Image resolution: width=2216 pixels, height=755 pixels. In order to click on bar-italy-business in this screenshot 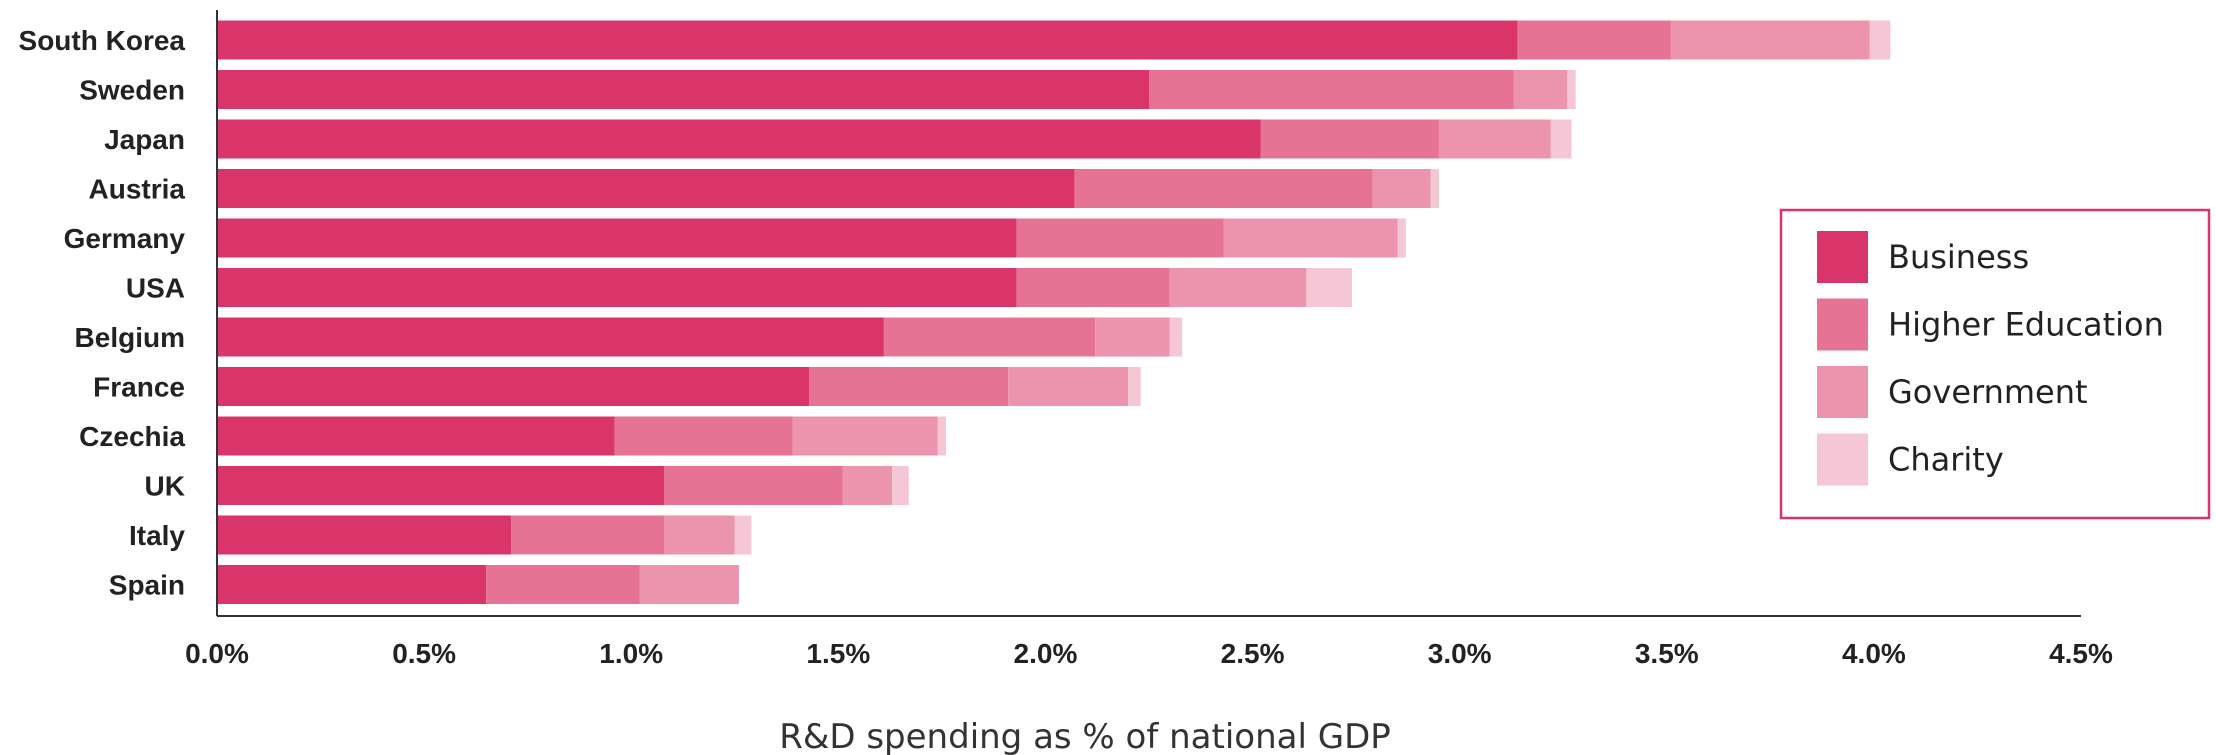, I will do `click(364, 535)`.